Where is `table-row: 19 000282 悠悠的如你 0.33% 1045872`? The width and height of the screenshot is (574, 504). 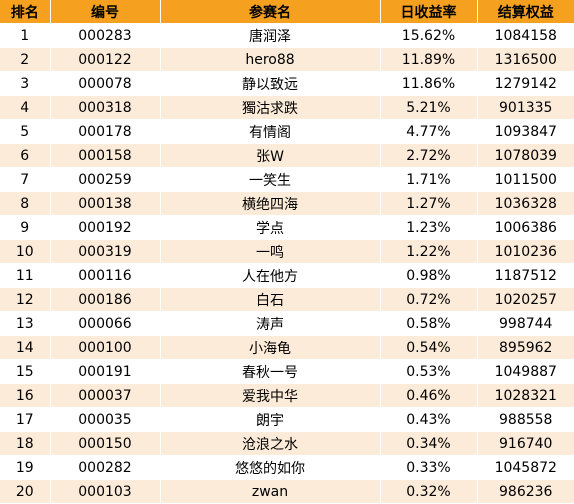 table-row: 19 000282 悠悠的如你 0.33% 1045872 is located at coordinates (287, 467).